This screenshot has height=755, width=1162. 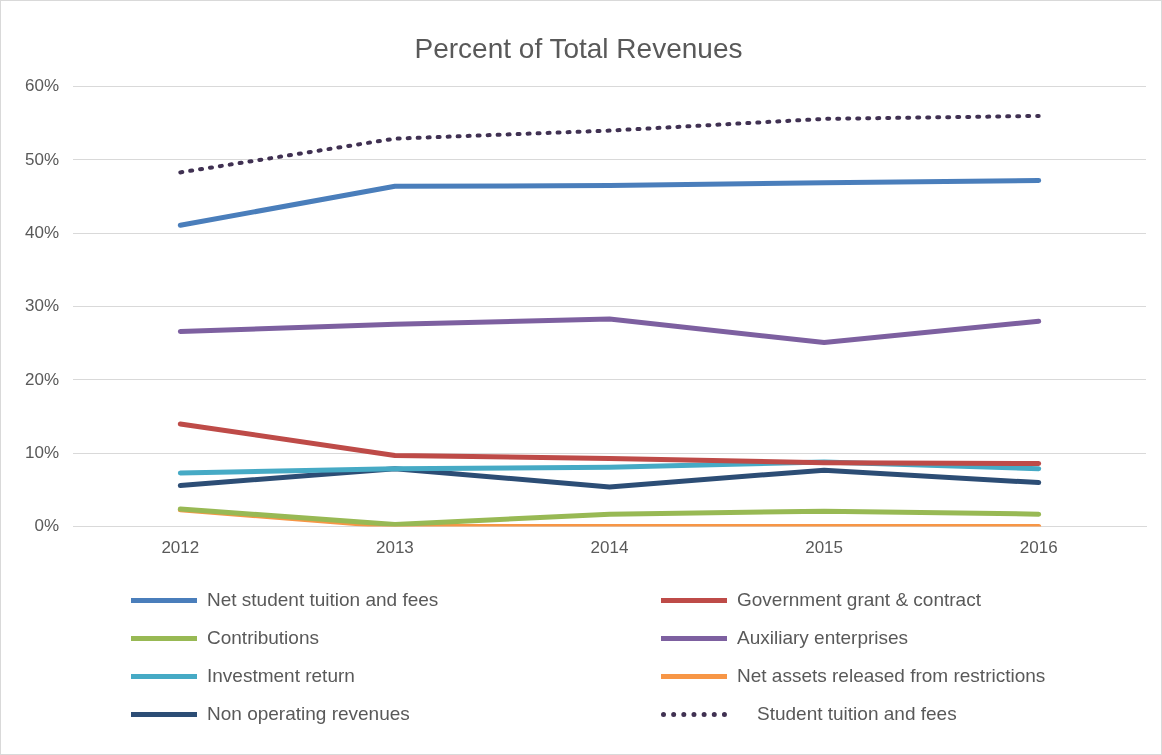 What do you see at coordinates (859, 600) in the screenshot?
I see `legend-label: Government grant & contract` at bounding box center [859, 600].